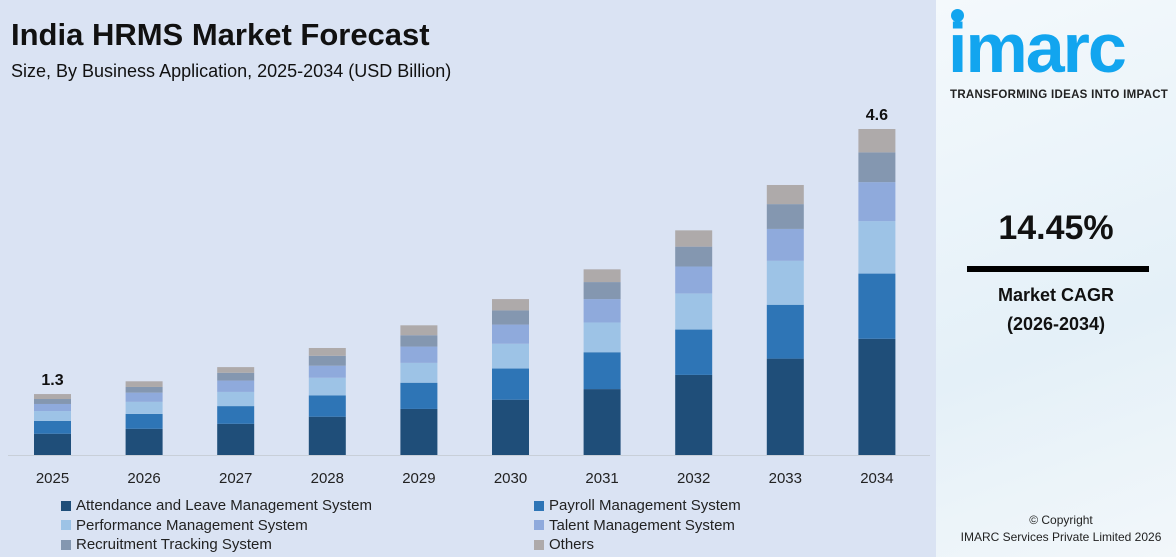 Image resolution: width=1176 pixels, height=557 pixels. What do you see at coordinates (235, 478) in the screenshot?
I see `x-tick-label: 2027` at bounding box center [235, 478].